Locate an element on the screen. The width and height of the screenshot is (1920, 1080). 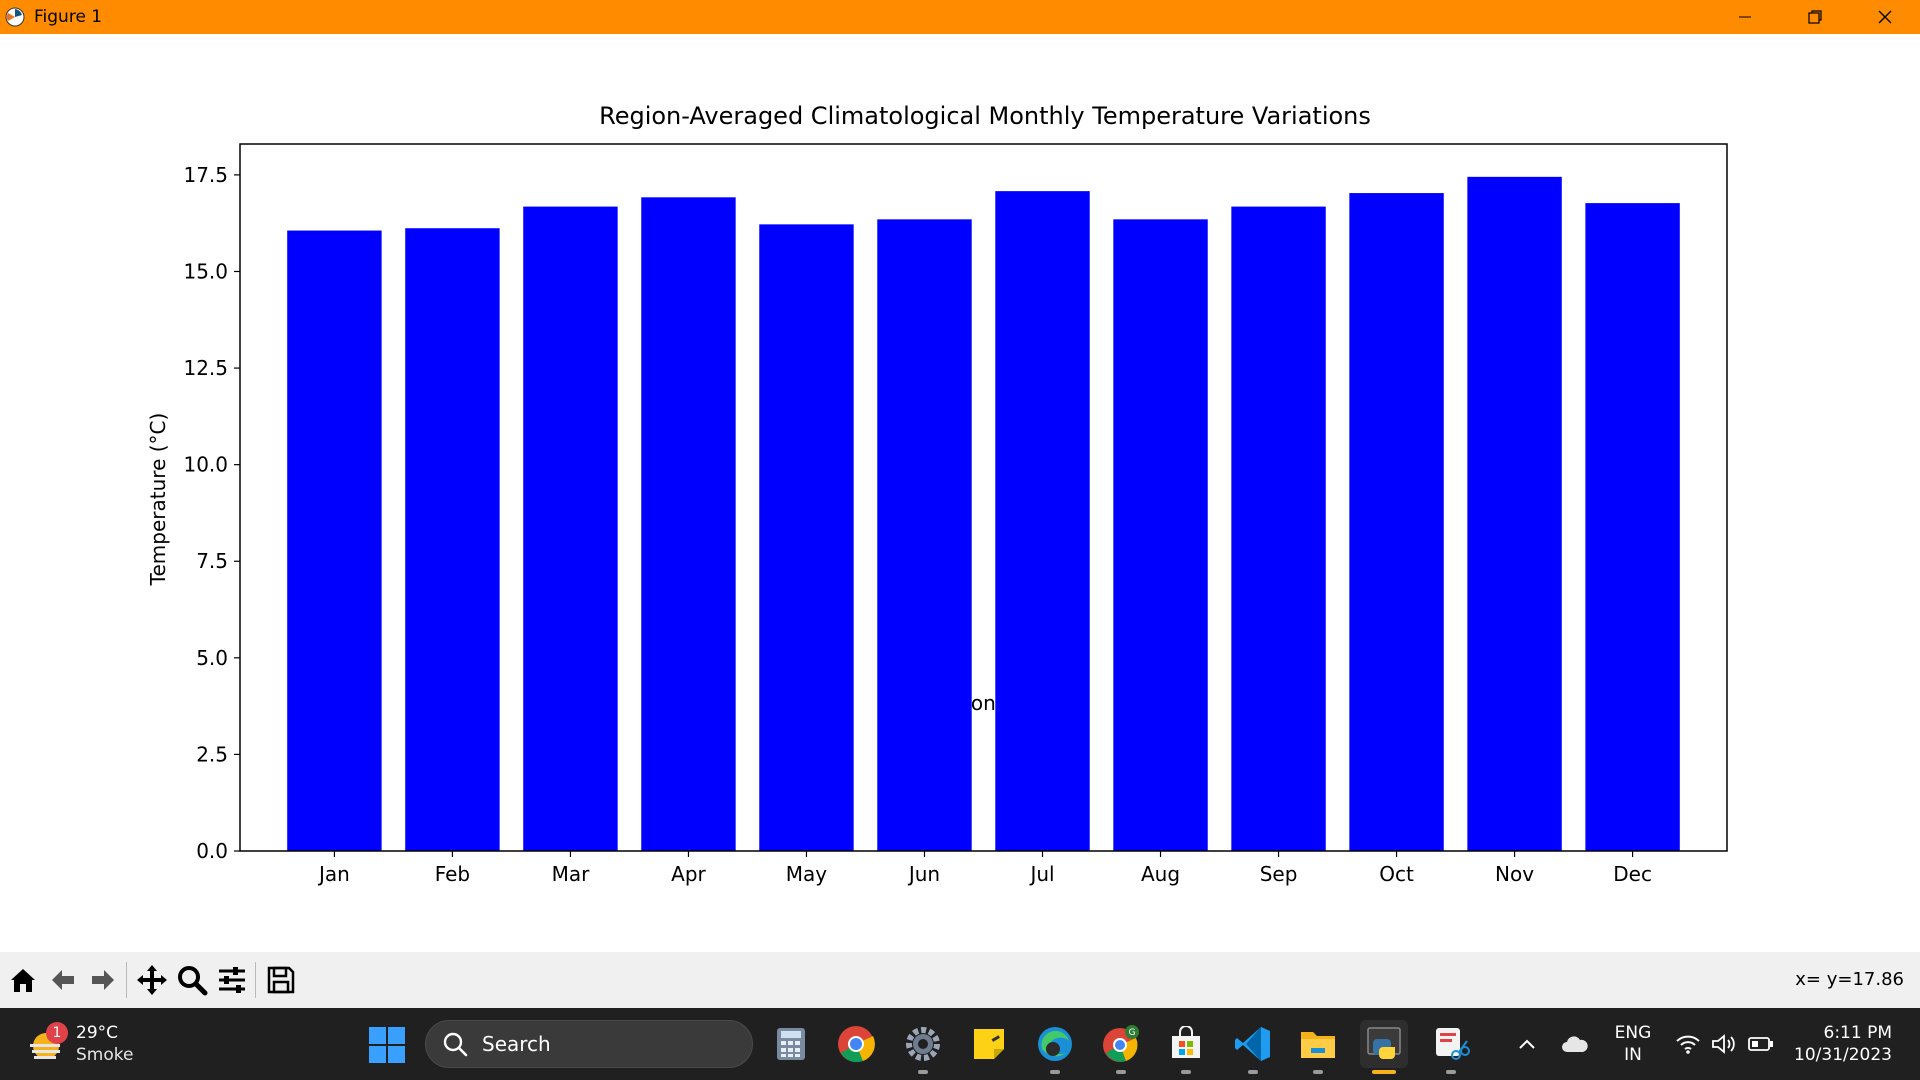
calculator-icon is located at coordinates (791, 1044).